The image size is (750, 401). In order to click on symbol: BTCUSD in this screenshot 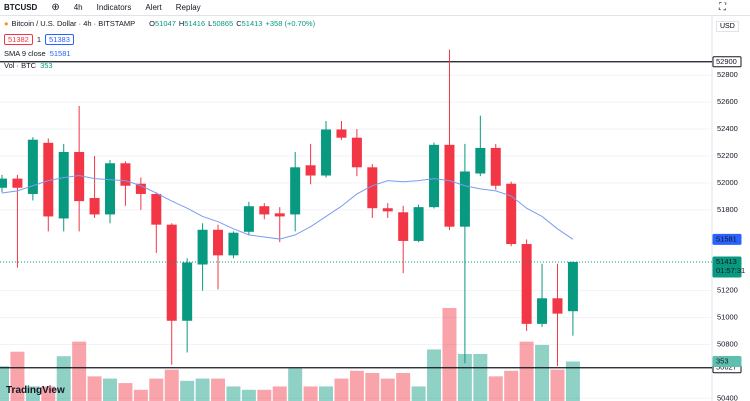, I will do `click(21, 7)`.